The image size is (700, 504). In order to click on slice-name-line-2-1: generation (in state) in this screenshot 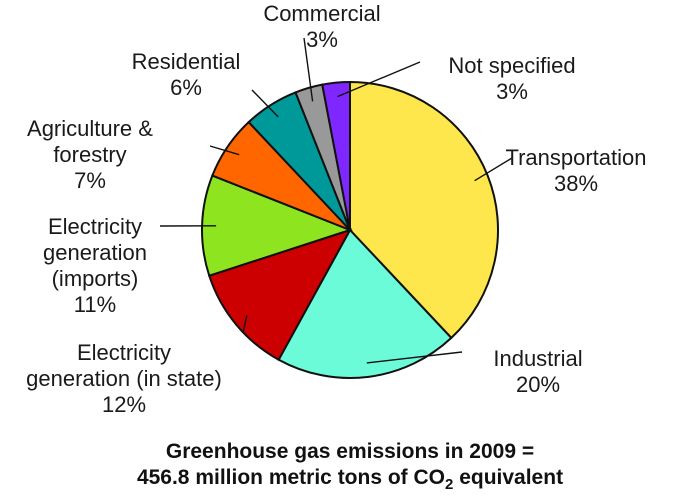, I will do `click(124, 378)`.